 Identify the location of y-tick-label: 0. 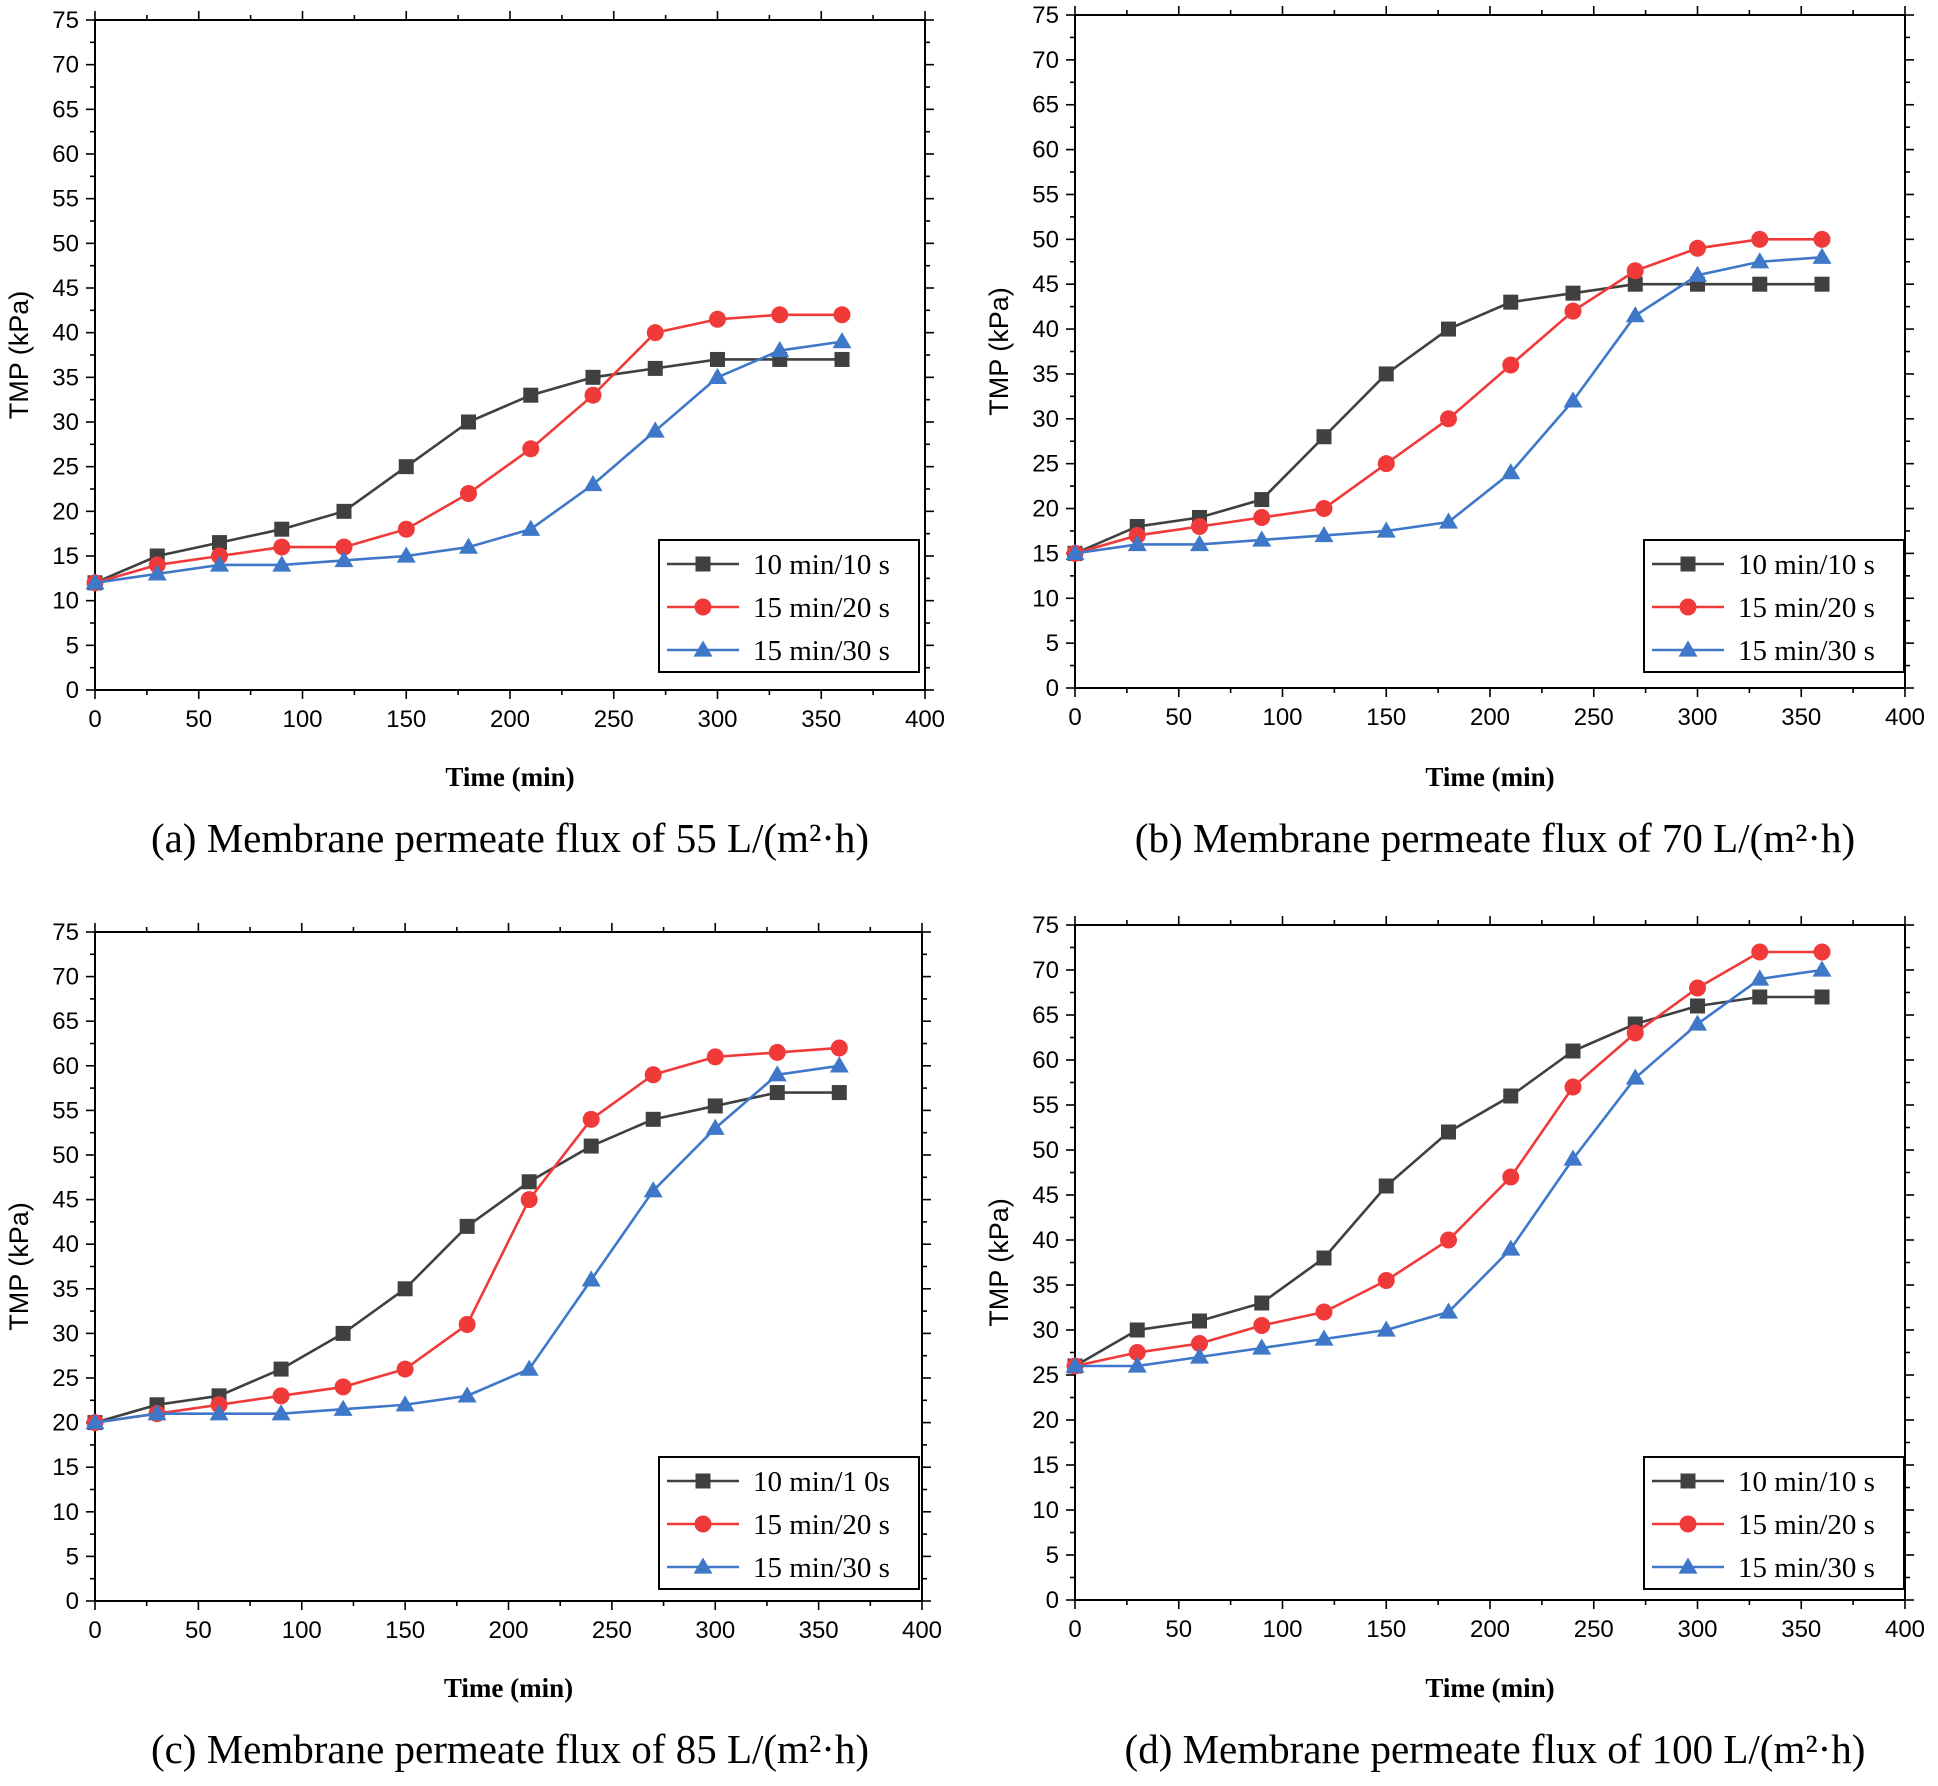
(1052, 688).